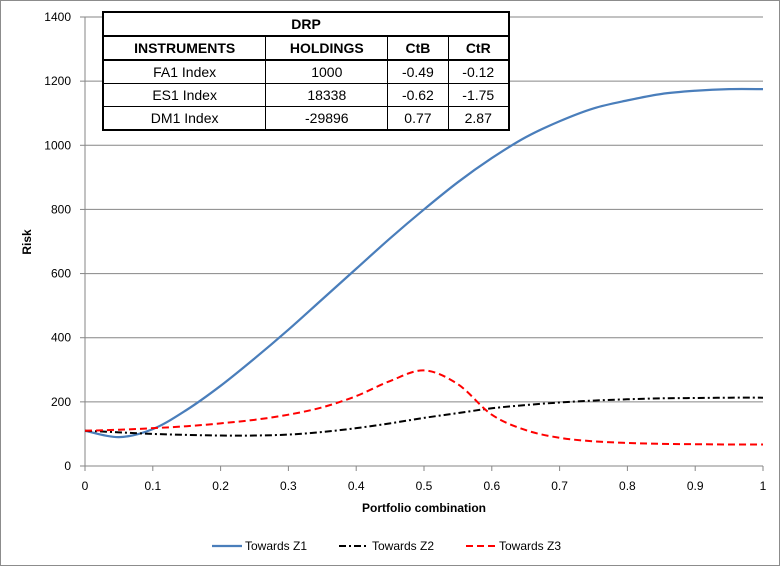  What do you see at coordinates (478, 48) in the screenshot?
I see `table-header-cell: CtR` at bounding box center [478, 48].